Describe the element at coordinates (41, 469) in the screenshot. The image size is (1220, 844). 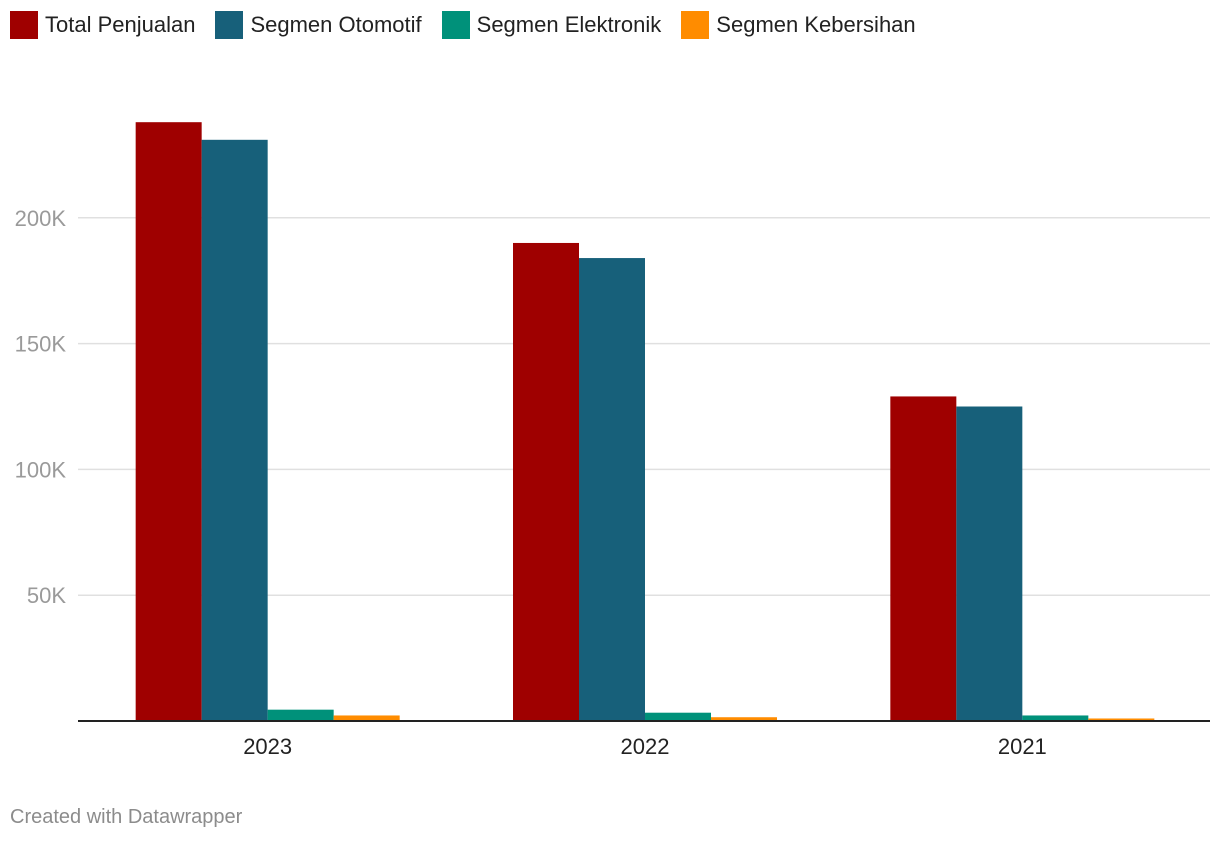
I see `y-tick-label: 100K` at that location.